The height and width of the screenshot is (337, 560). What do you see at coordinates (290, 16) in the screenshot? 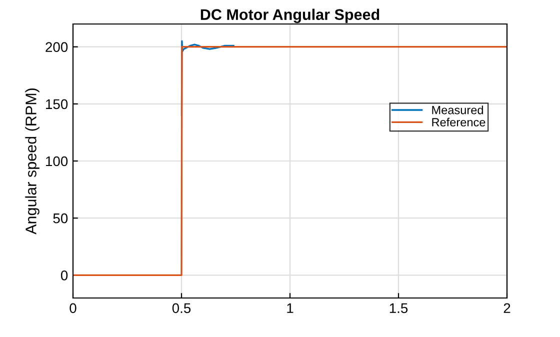
I see `chart-title: DC Motor Angular Speed` at bounding box center [290, 16].